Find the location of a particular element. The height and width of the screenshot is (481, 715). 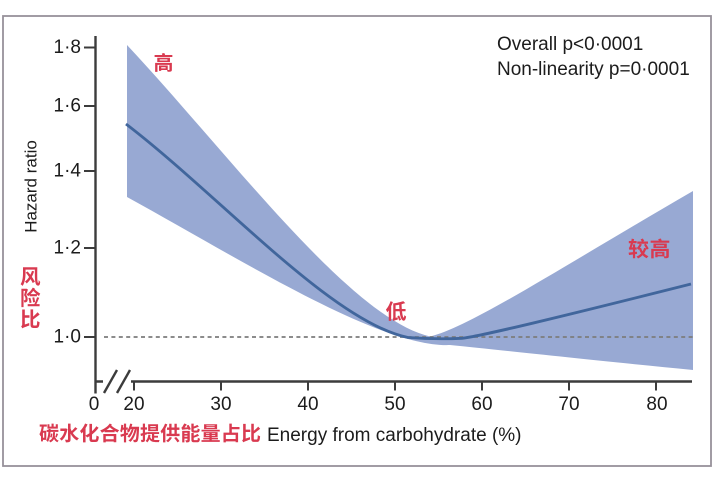

svg-text: 40 is located at coordinates (307, 404).